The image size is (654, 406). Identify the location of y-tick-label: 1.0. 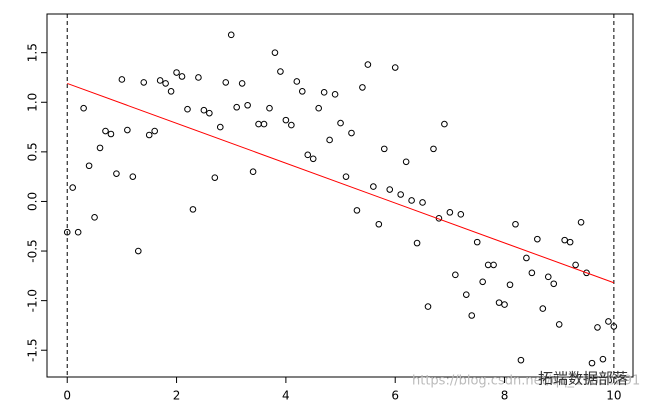
(33, 102).